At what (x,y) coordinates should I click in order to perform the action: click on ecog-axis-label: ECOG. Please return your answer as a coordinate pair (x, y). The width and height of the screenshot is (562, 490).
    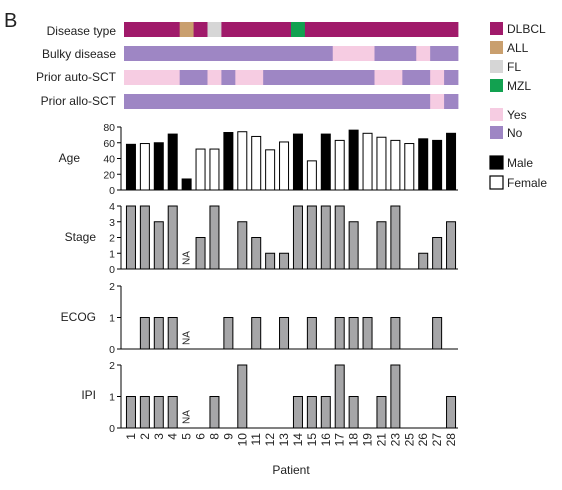
    Looking at the image, I should click on (78, 317).